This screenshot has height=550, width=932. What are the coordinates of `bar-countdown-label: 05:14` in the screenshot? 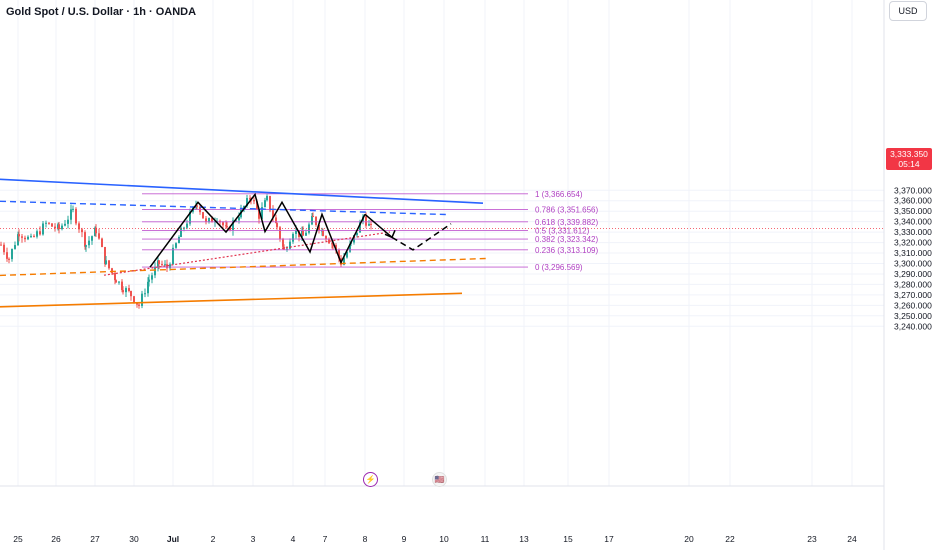 It's located at (909, 164).